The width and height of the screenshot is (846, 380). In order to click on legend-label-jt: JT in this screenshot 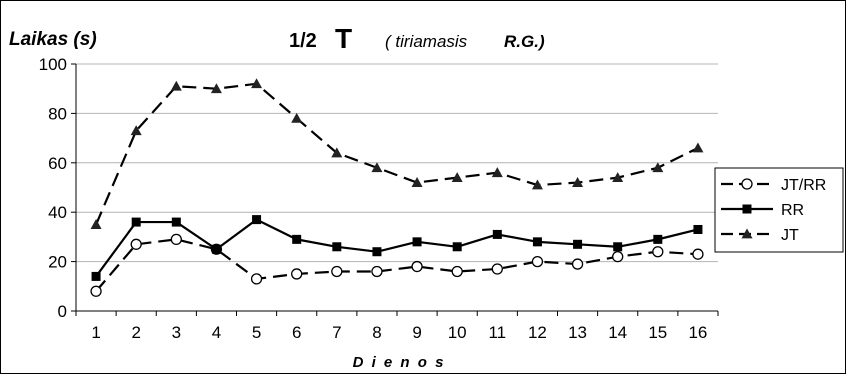, I will do `click(790, 235)`.